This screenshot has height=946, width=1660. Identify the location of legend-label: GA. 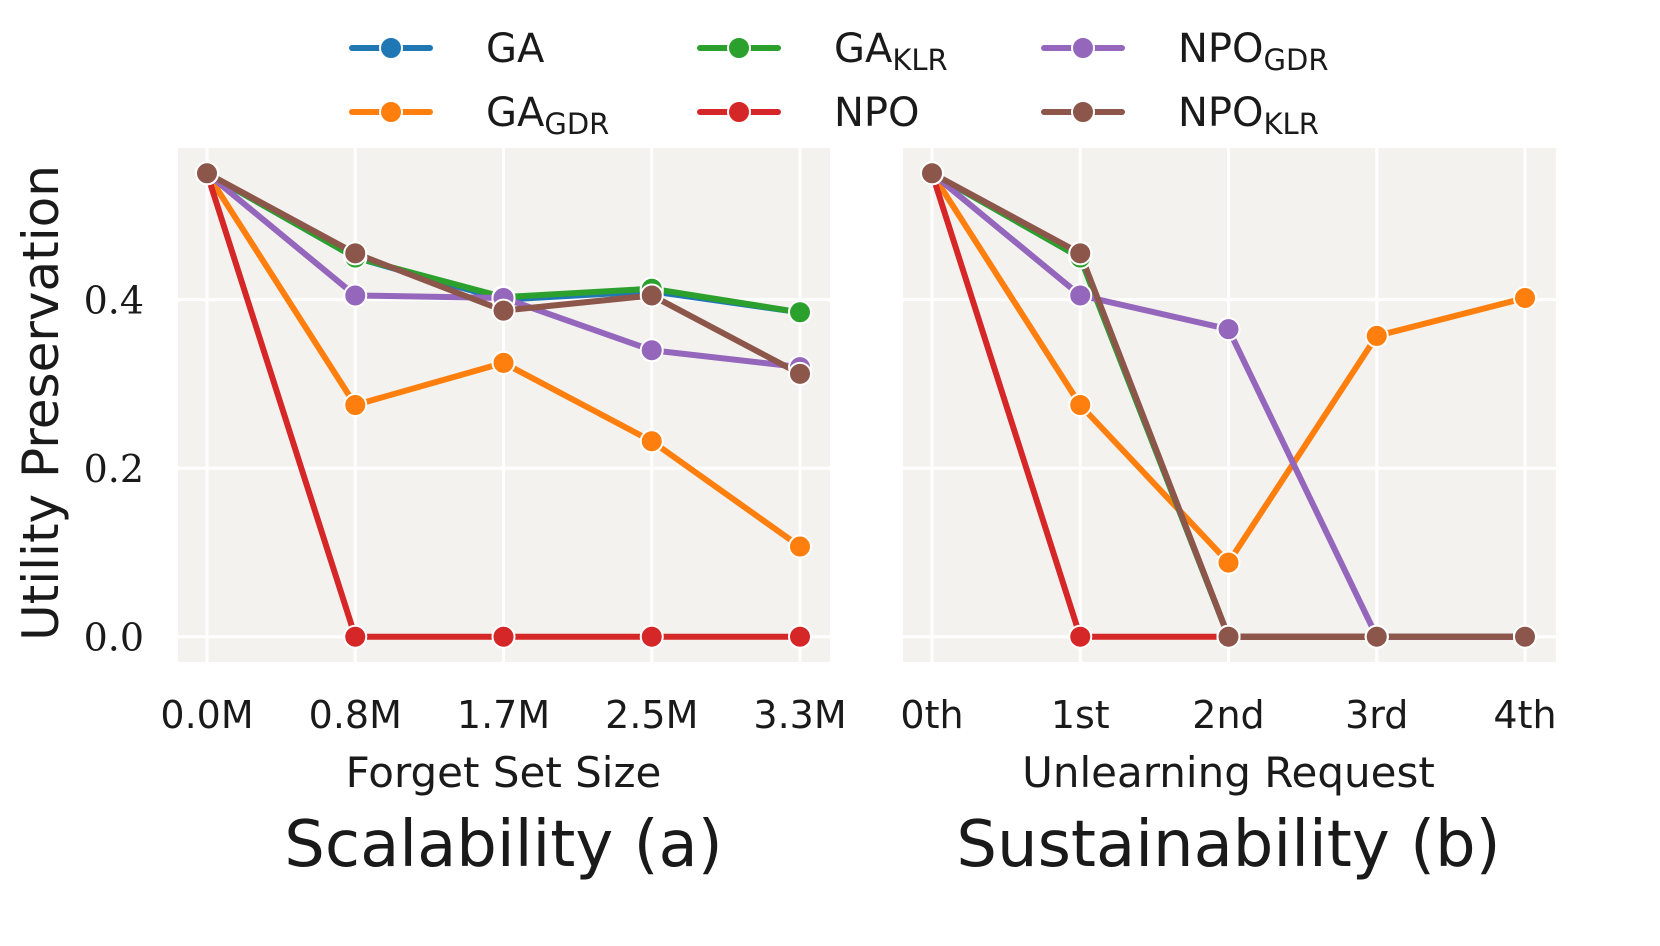
(515, 49).